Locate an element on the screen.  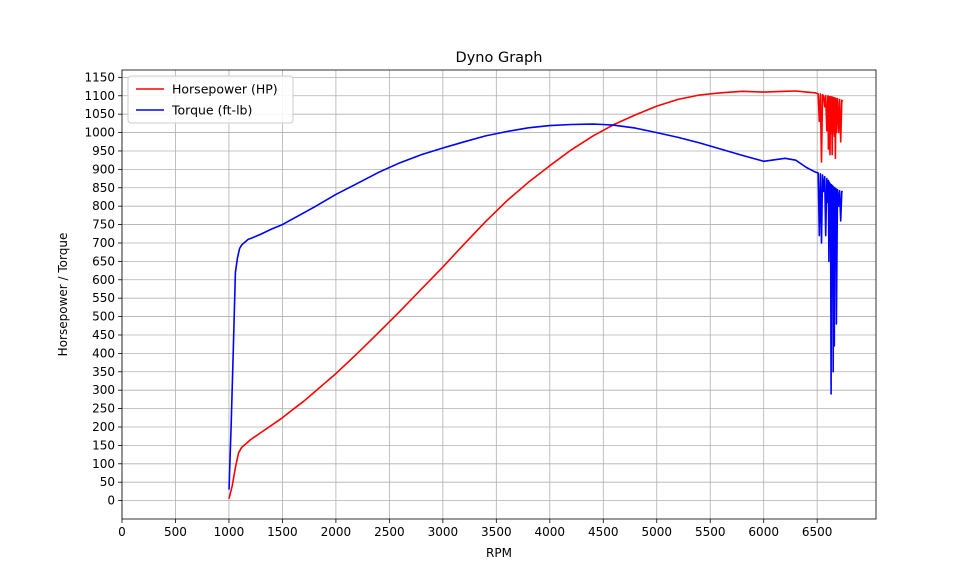
x-tick-label: 4000 is located at coordinates (550, 532).